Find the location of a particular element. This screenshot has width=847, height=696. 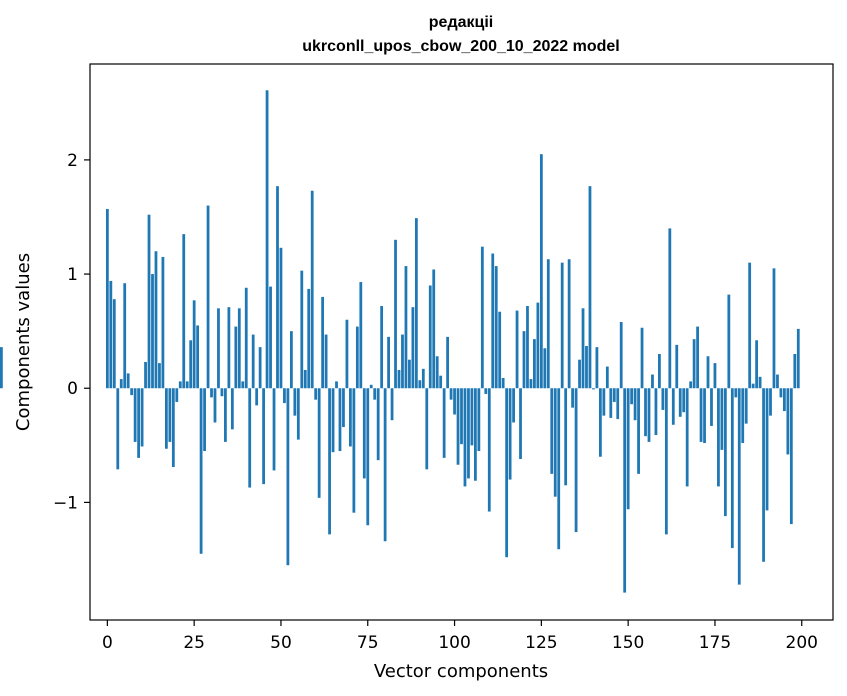

x-tick-label: 200 is located at coordinates (802, 643).